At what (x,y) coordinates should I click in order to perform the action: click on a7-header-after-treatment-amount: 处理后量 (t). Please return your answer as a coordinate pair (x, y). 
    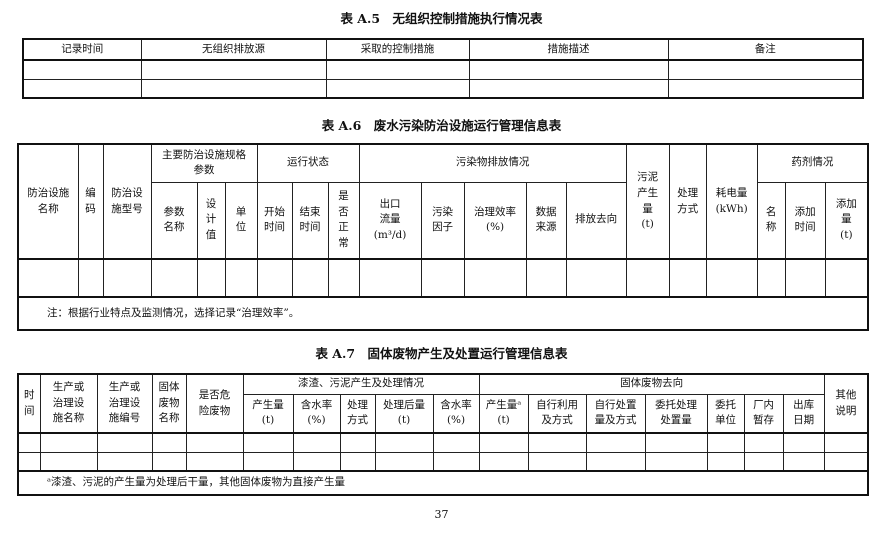
    Looking at the image, I should click on (404, 413).